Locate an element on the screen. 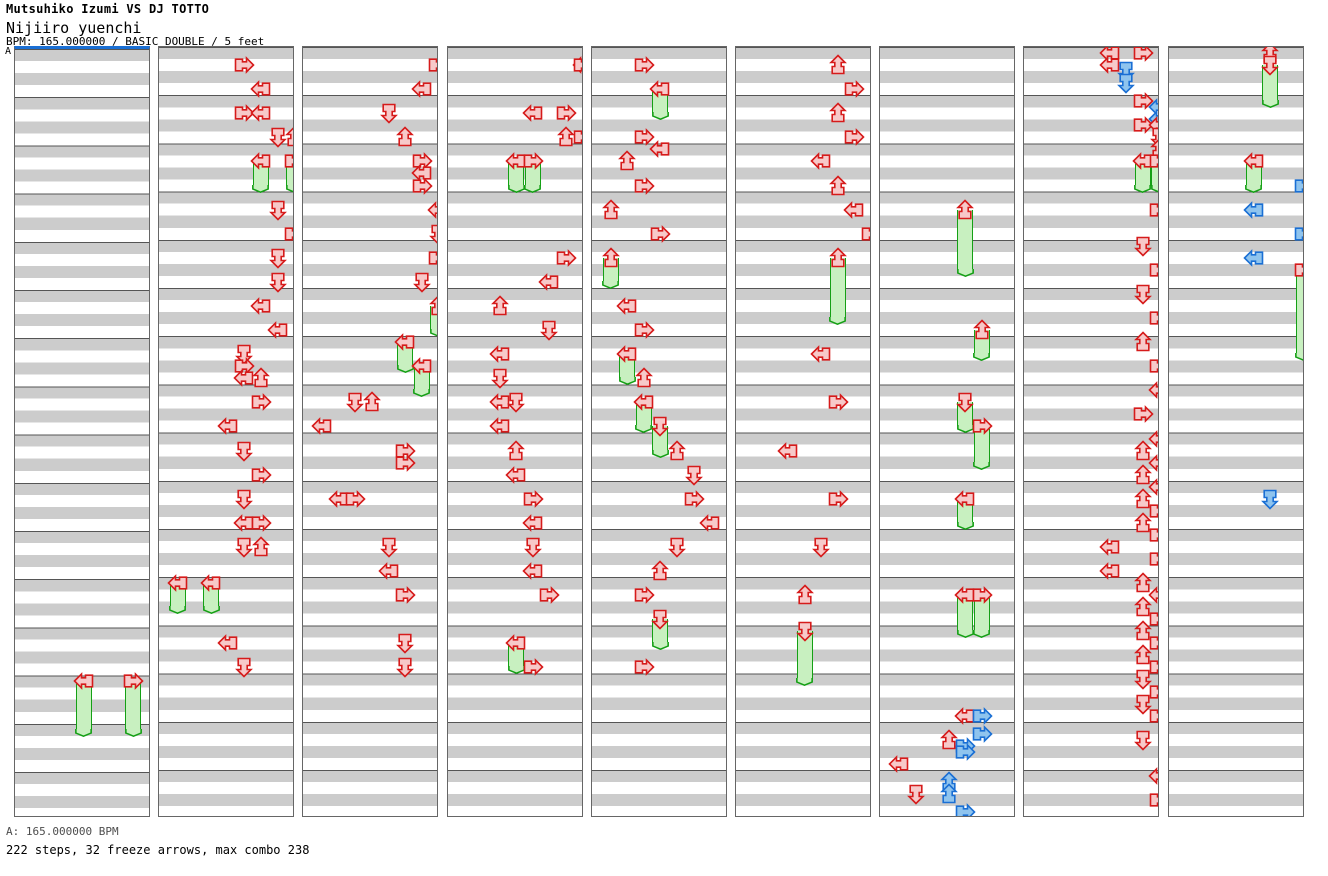  column-label: A is located at coordinates (8, 51).